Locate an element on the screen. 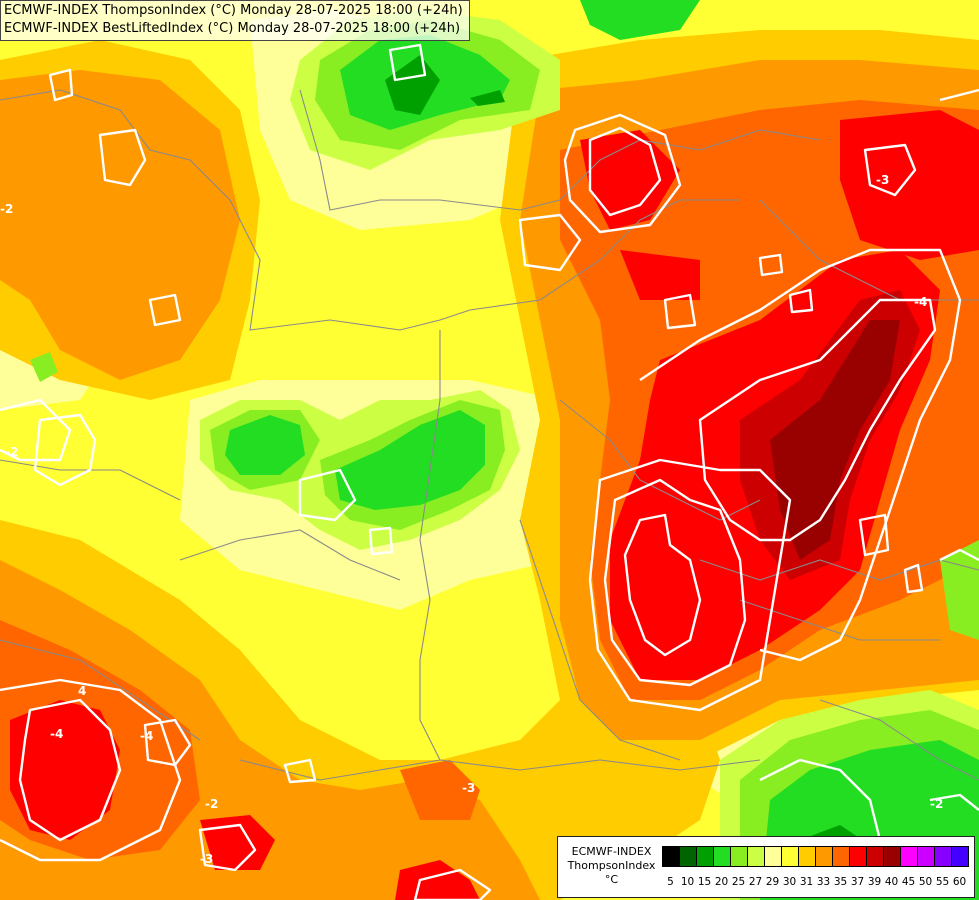 The image size is (979, 900). legend-name: ECMWF-INDEX ThompsonIndex °C is located at coordinates (611, 866).